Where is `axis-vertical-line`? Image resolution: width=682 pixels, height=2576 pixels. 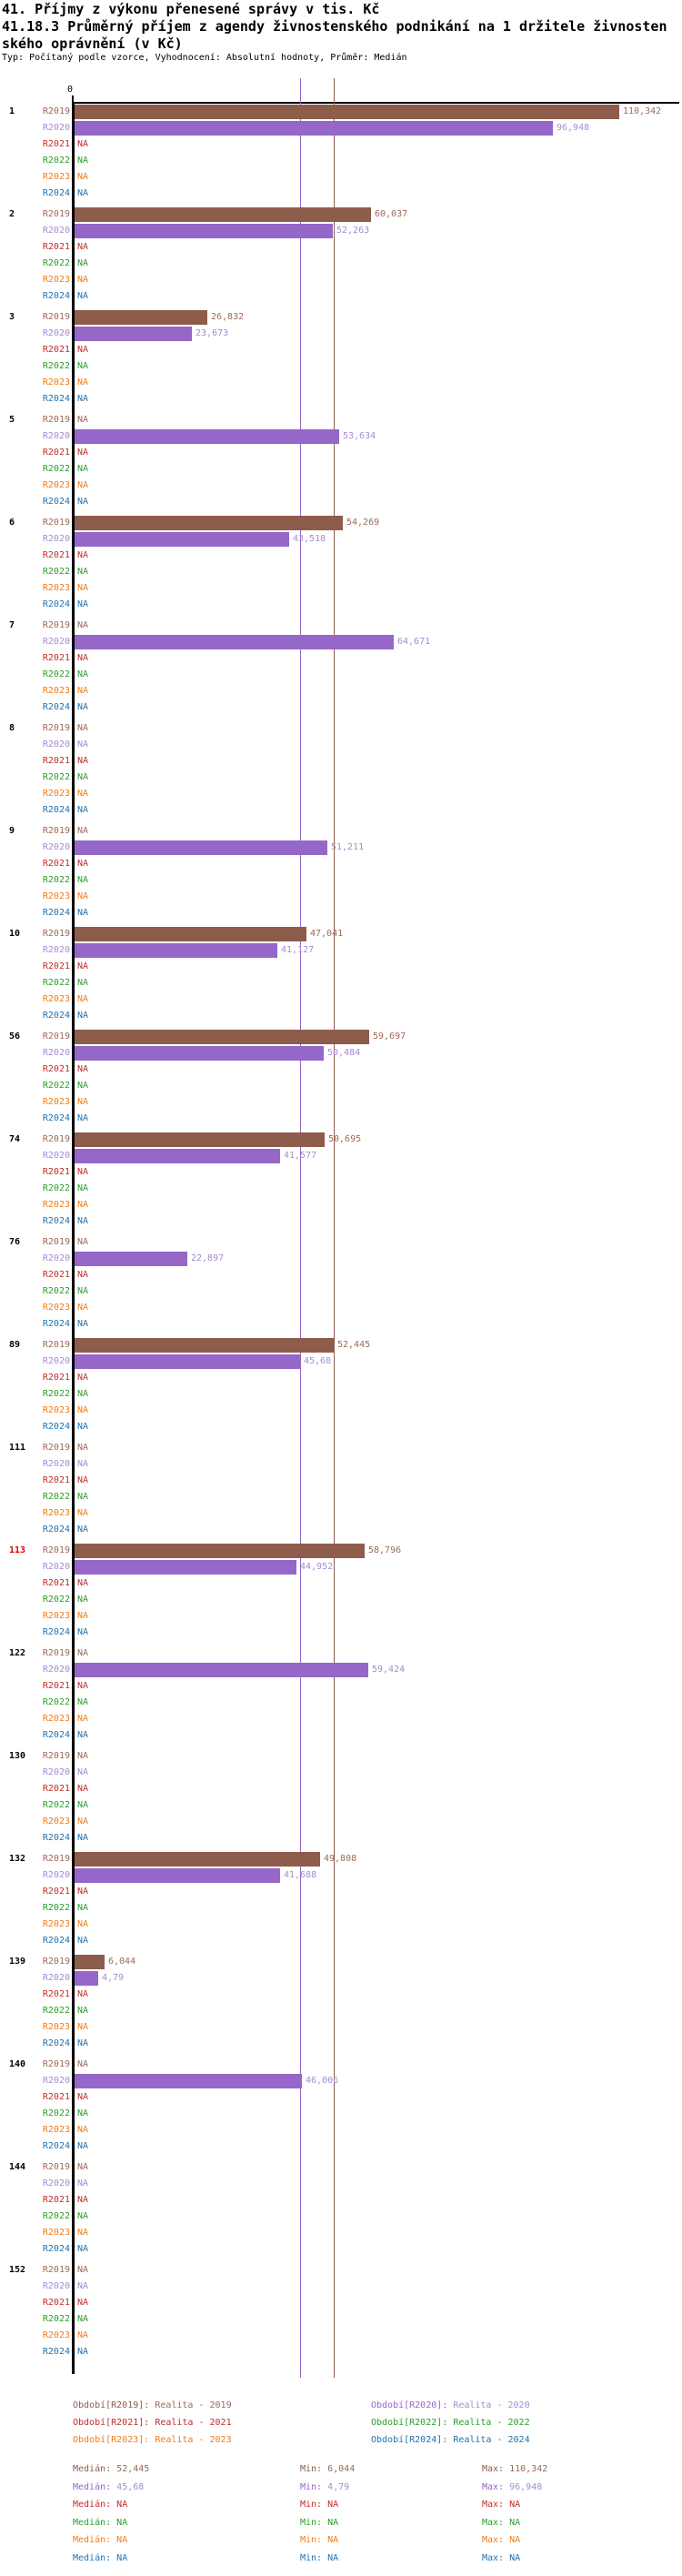
axis-vertical-line is located at coordinates (73, 1238).